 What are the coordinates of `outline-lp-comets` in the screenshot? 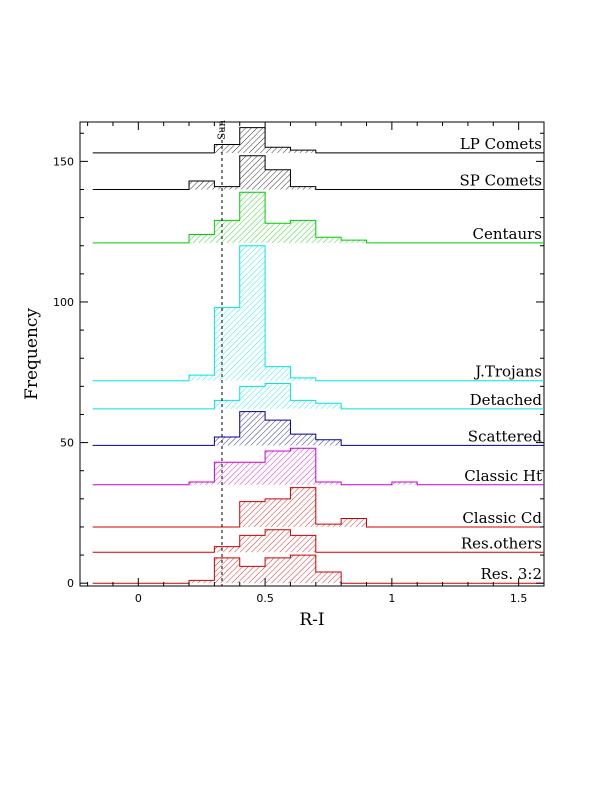 It's located at (318, 140).